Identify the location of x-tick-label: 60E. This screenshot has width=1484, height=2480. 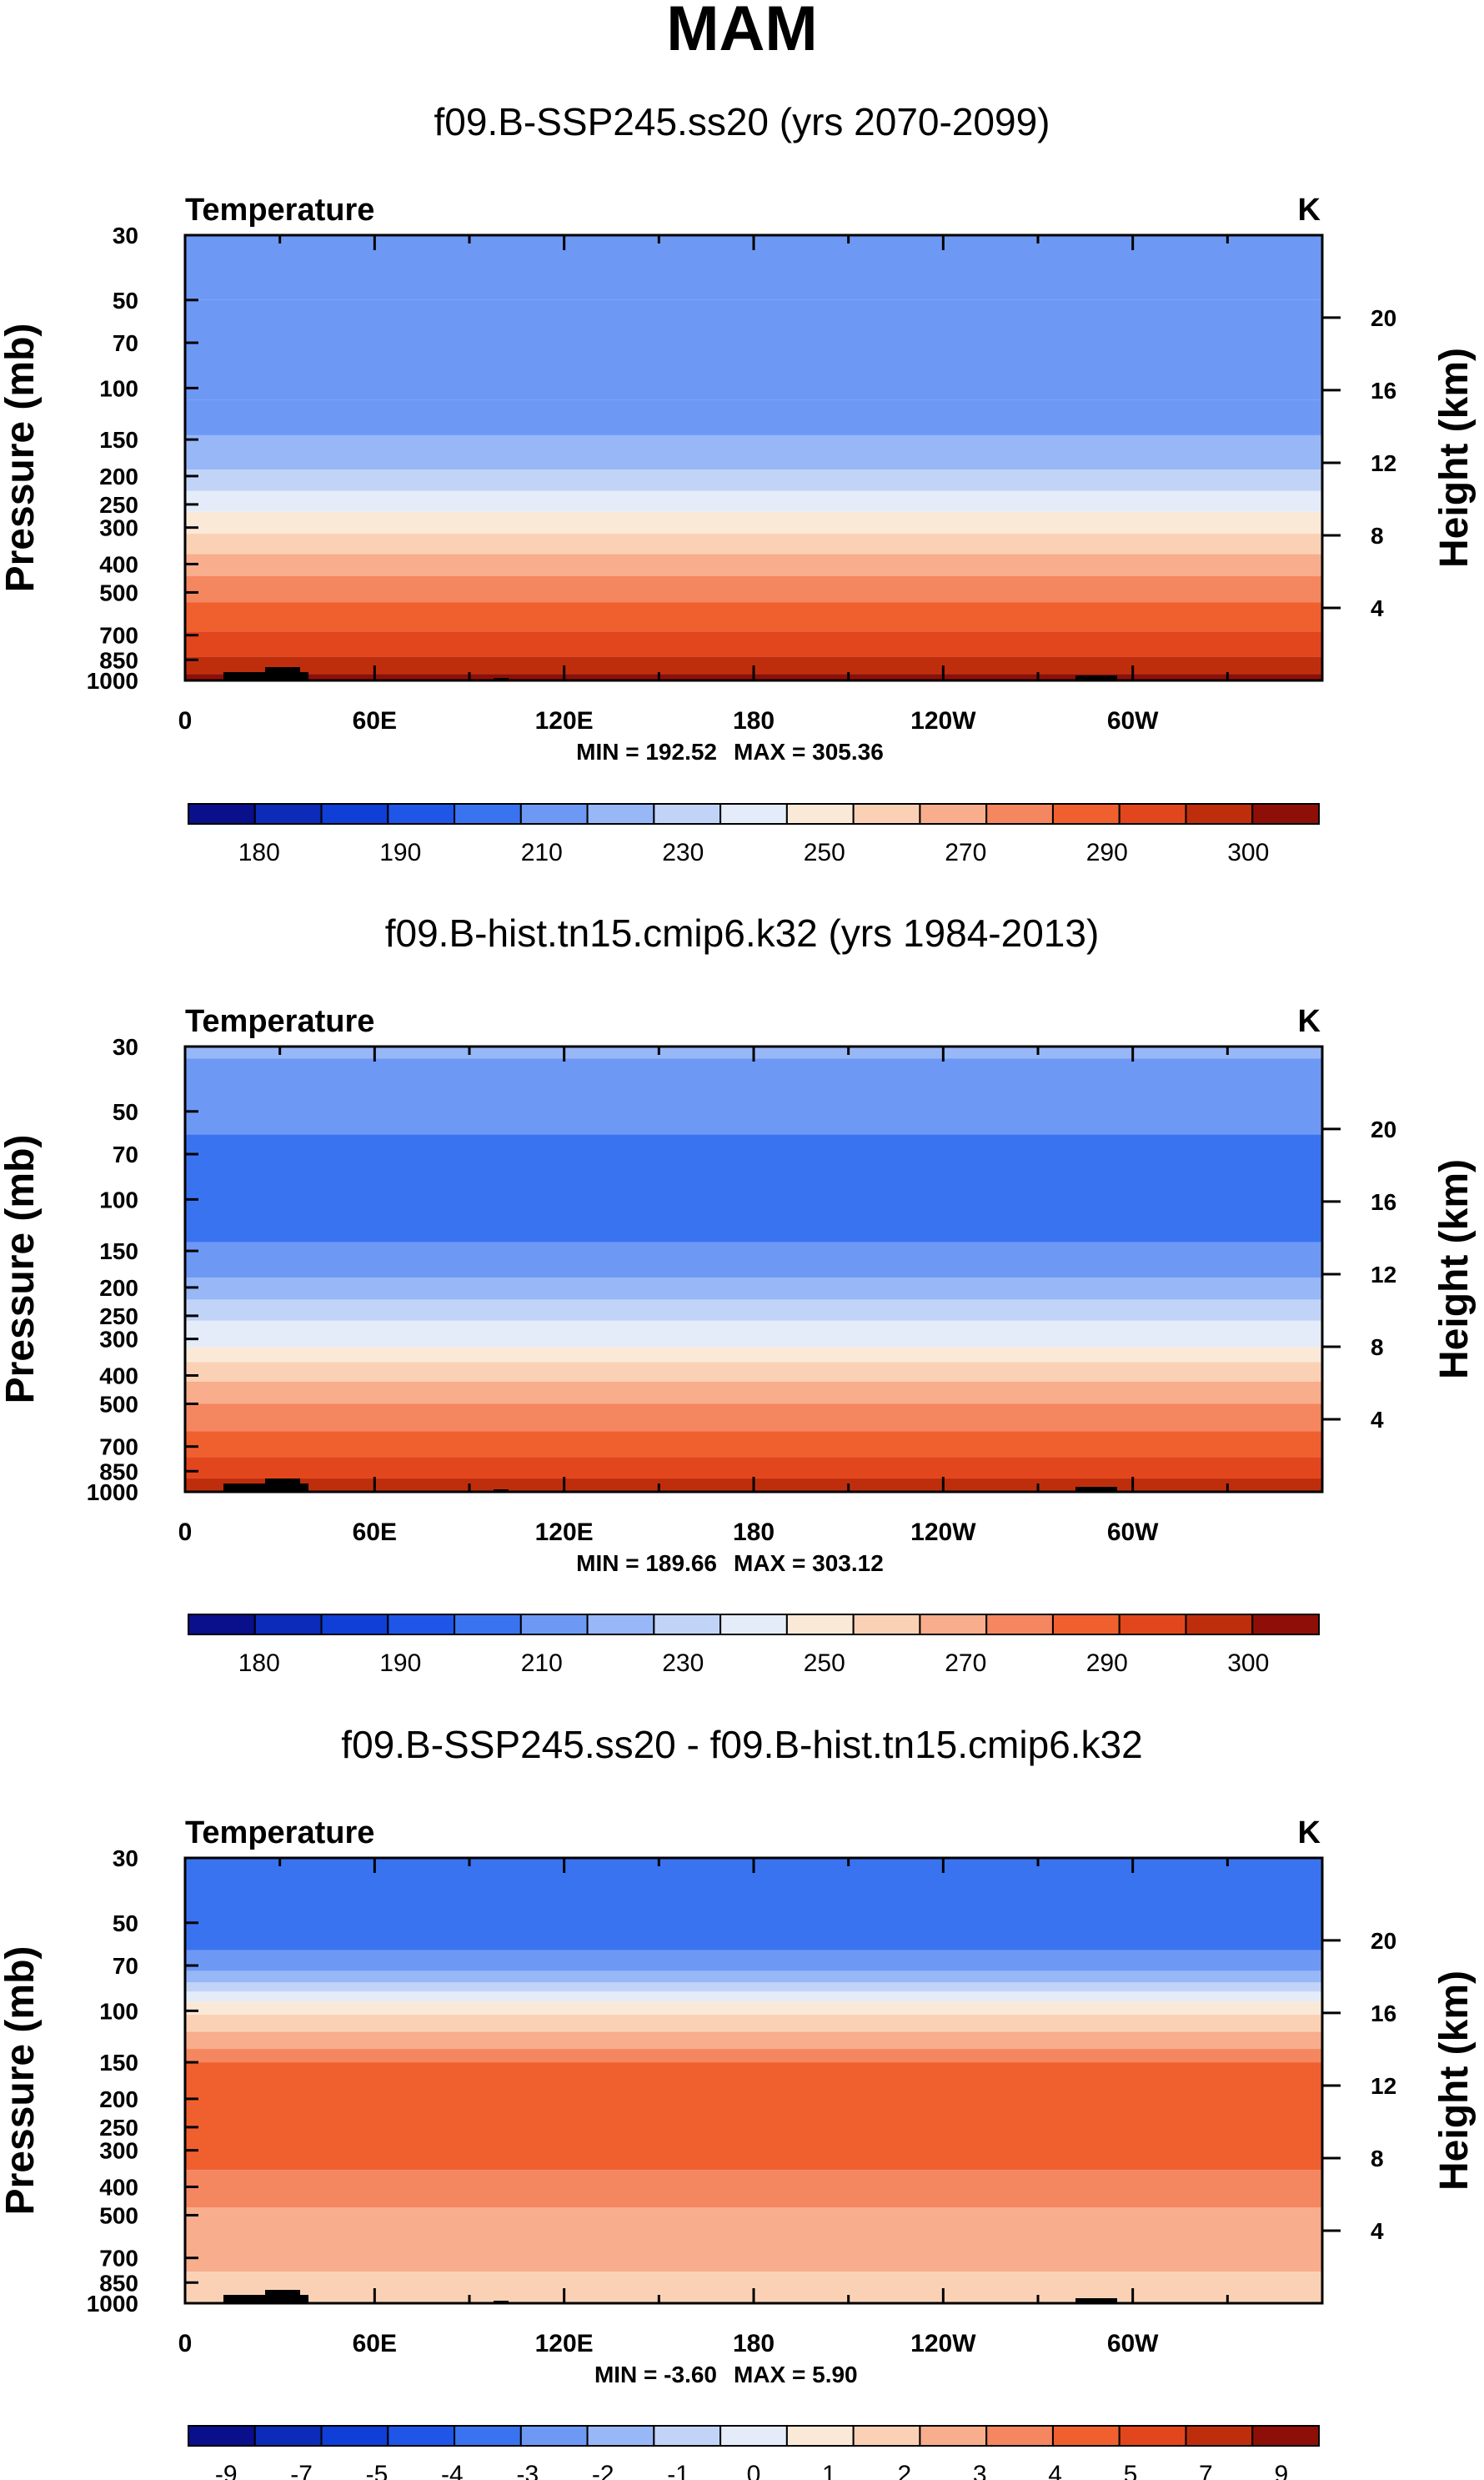
(375, 721).